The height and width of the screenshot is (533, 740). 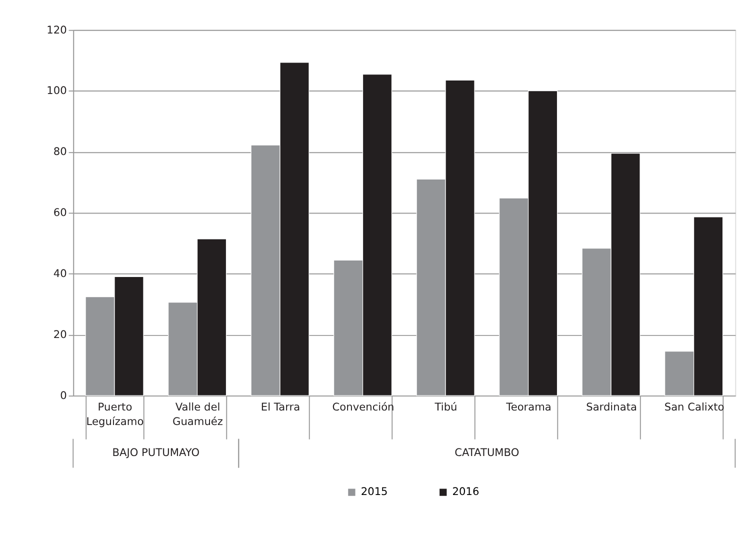 What do you see at coordinates (60, 213) in the screenshot?
I see `y-tick-label: 60` at bounding box center [60, 213].